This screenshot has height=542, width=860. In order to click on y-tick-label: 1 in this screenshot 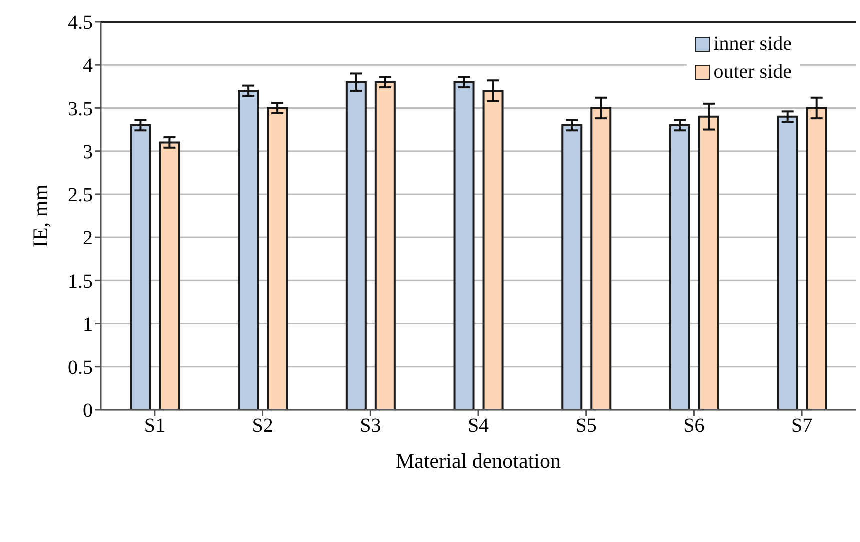, I will do `click(88, 325)`.